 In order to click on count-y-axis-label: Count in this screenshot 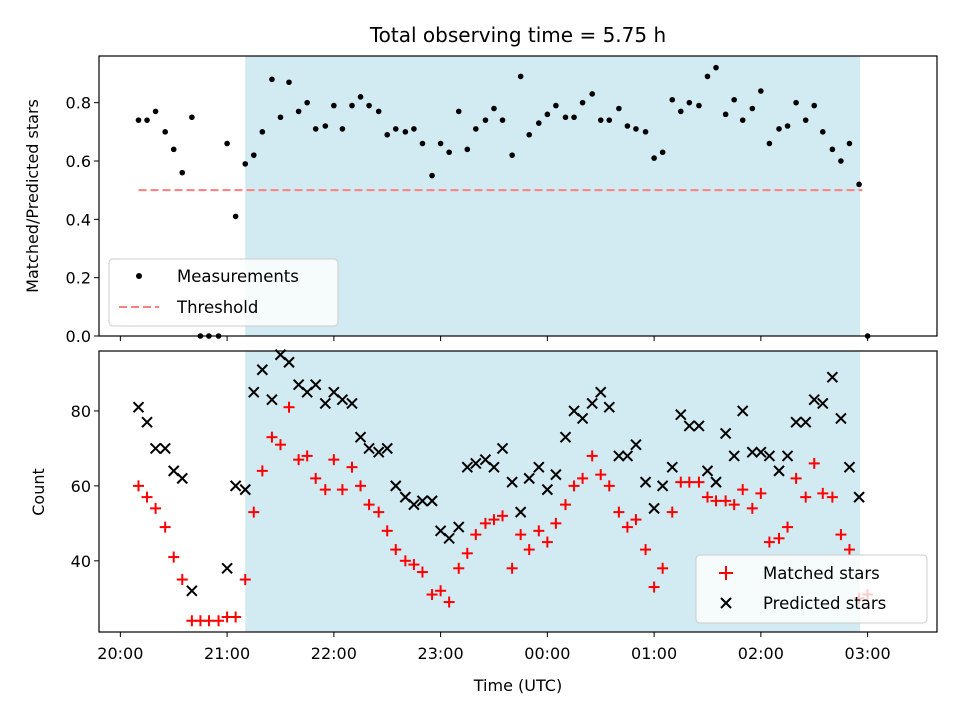, I will do `click(38, 492)`.